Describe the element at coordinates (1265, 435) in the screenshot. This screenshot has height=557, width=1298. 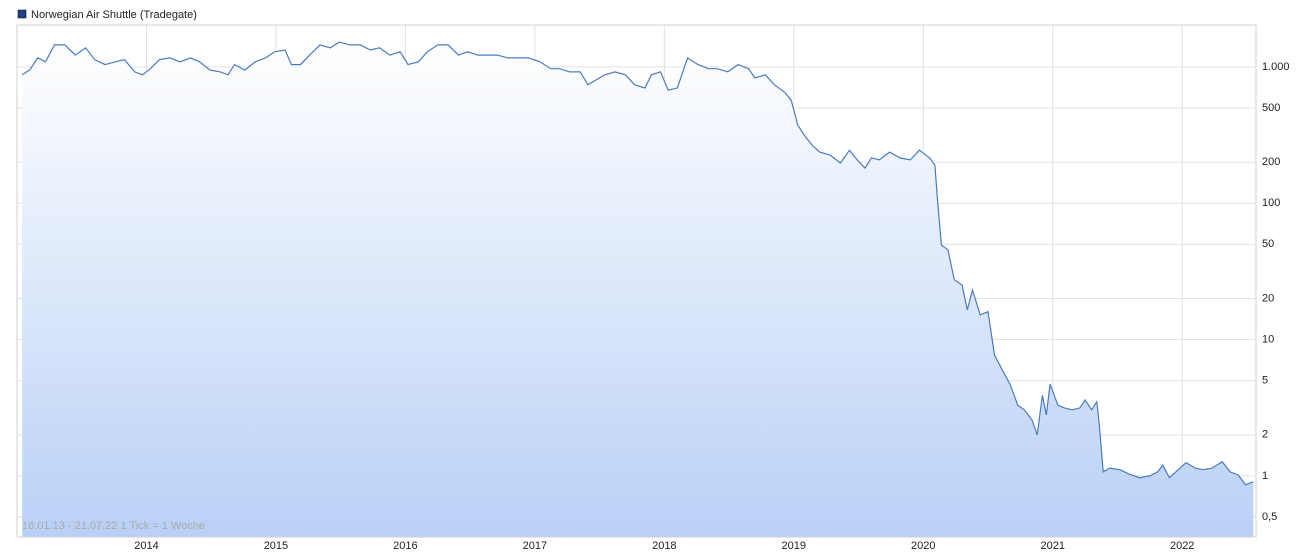
I see `y-tick-label: 2` at that location.